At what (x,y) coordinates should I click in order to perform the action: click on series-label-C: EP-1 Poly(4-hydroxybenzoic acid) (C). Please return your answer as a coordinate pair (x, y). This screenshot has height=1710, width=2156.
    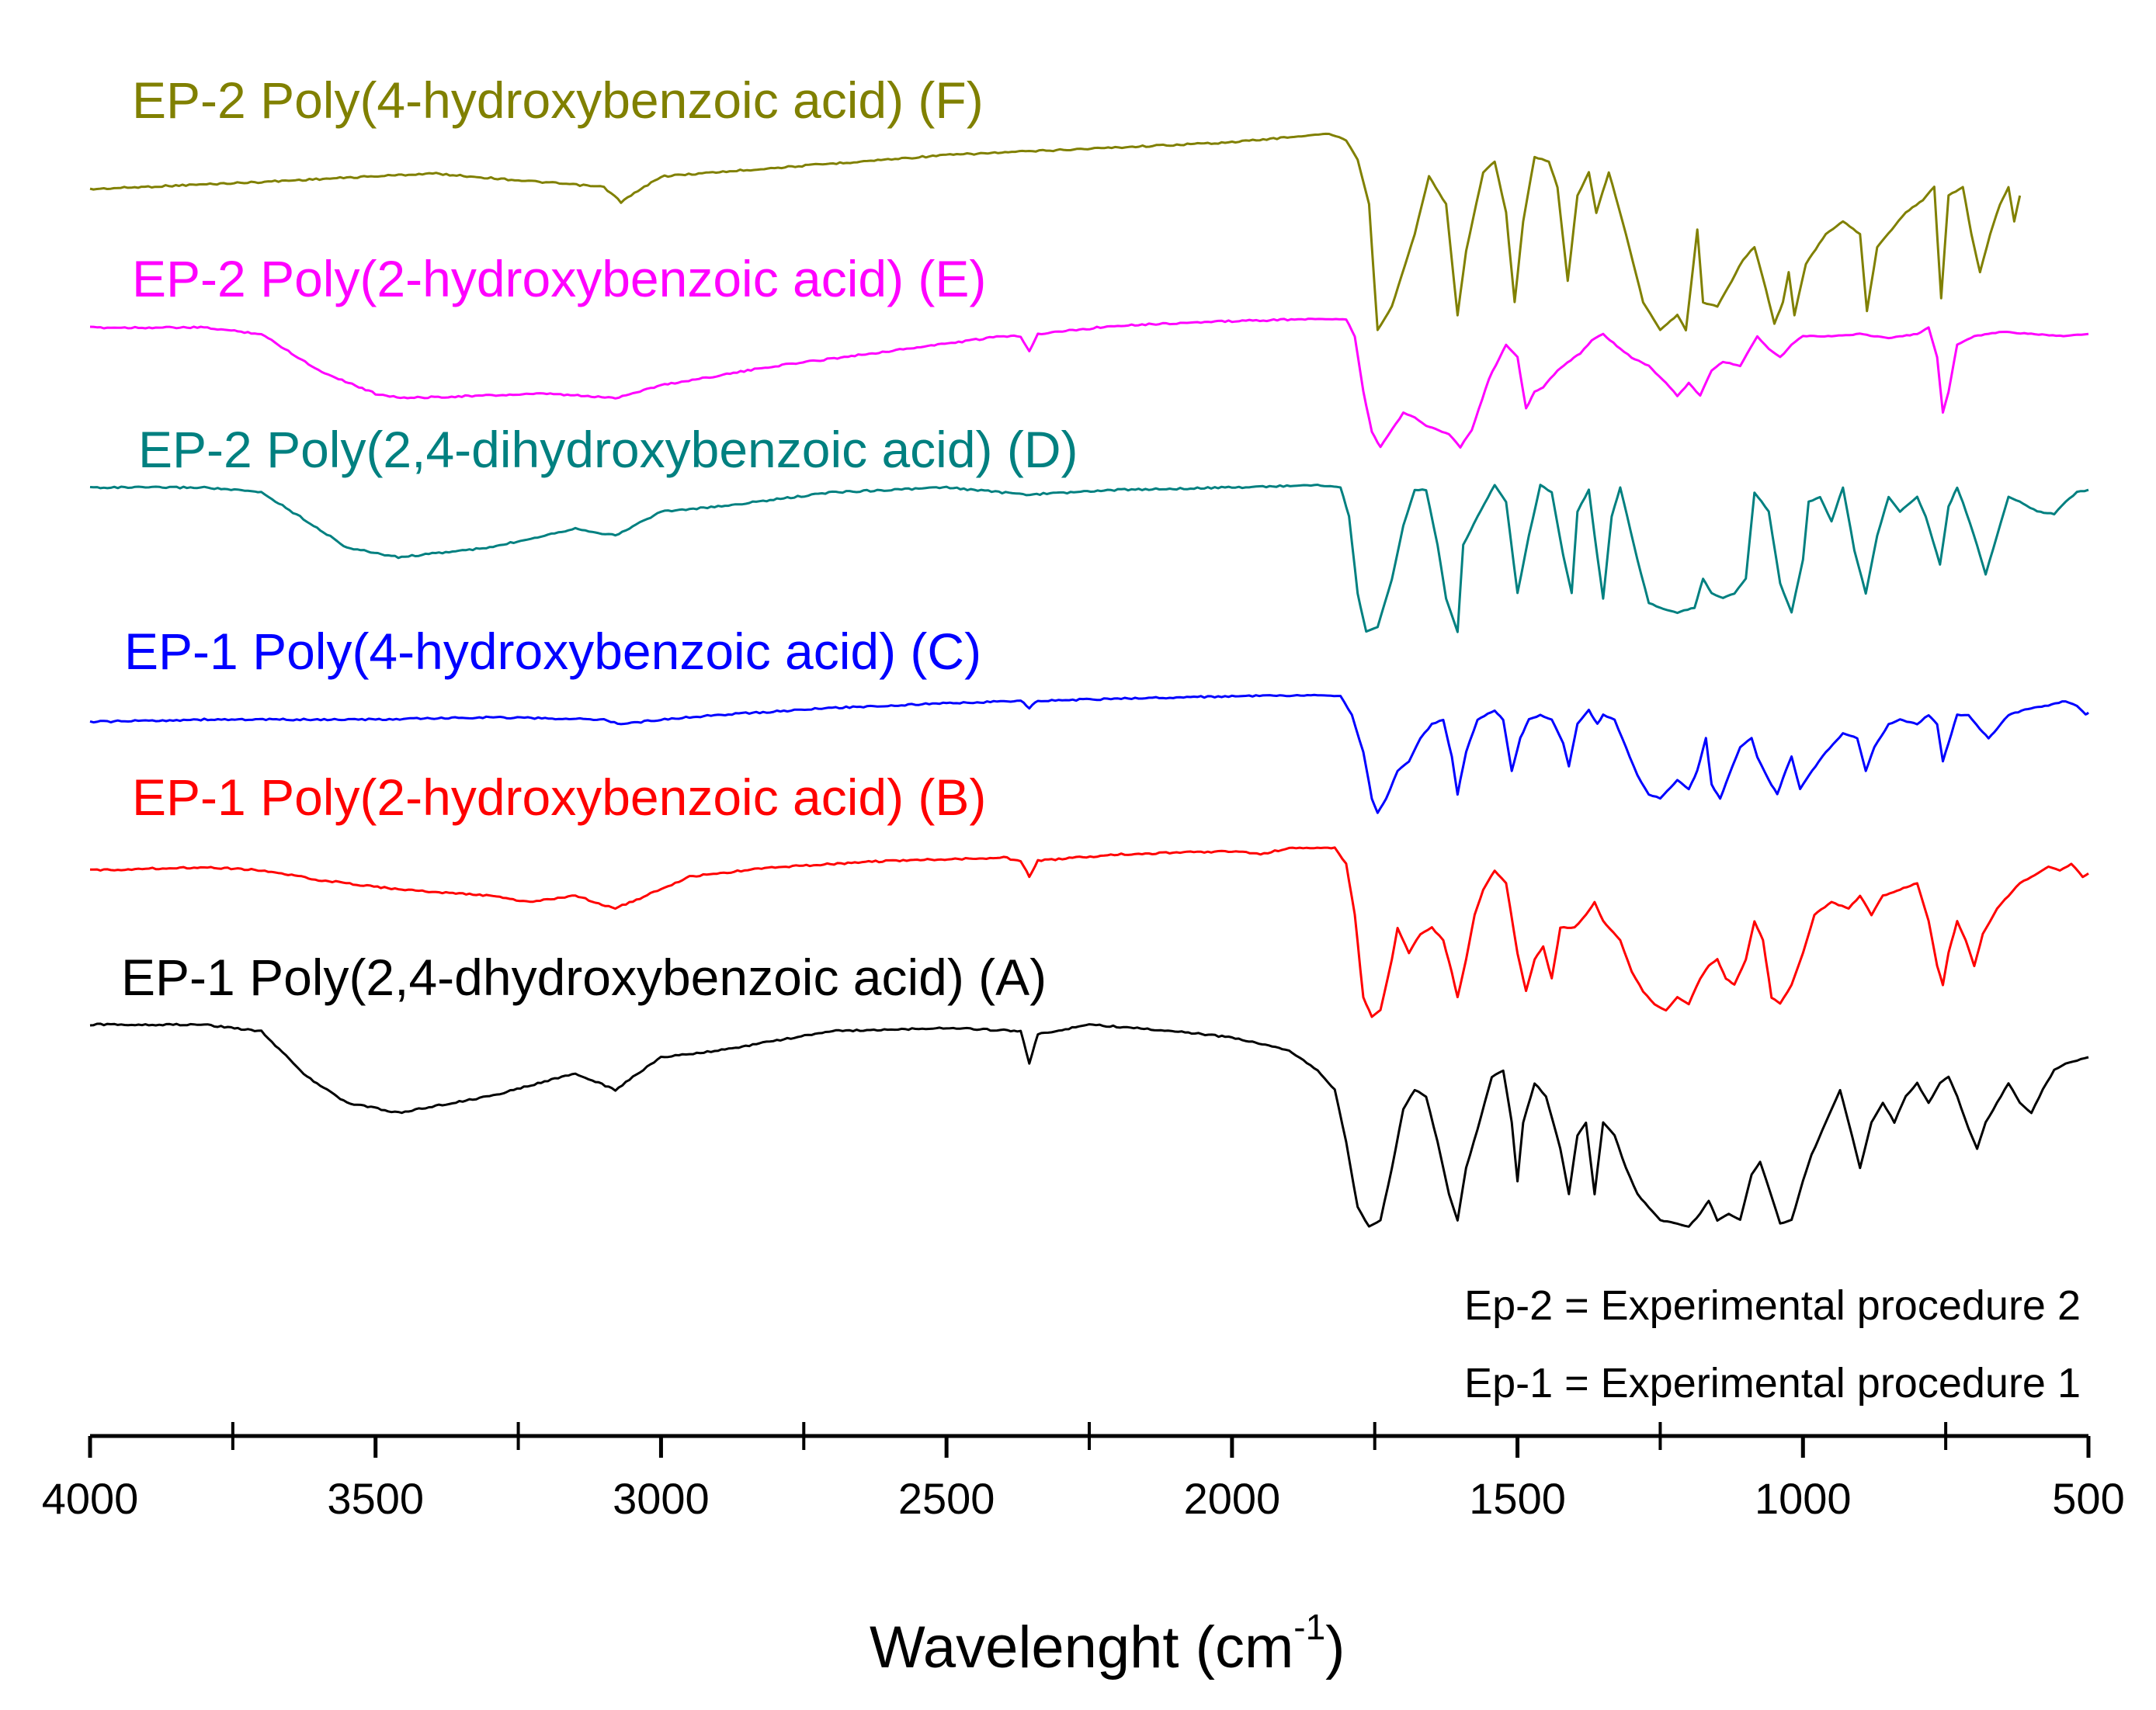
    Looking at the image, I should click on (553, 651).